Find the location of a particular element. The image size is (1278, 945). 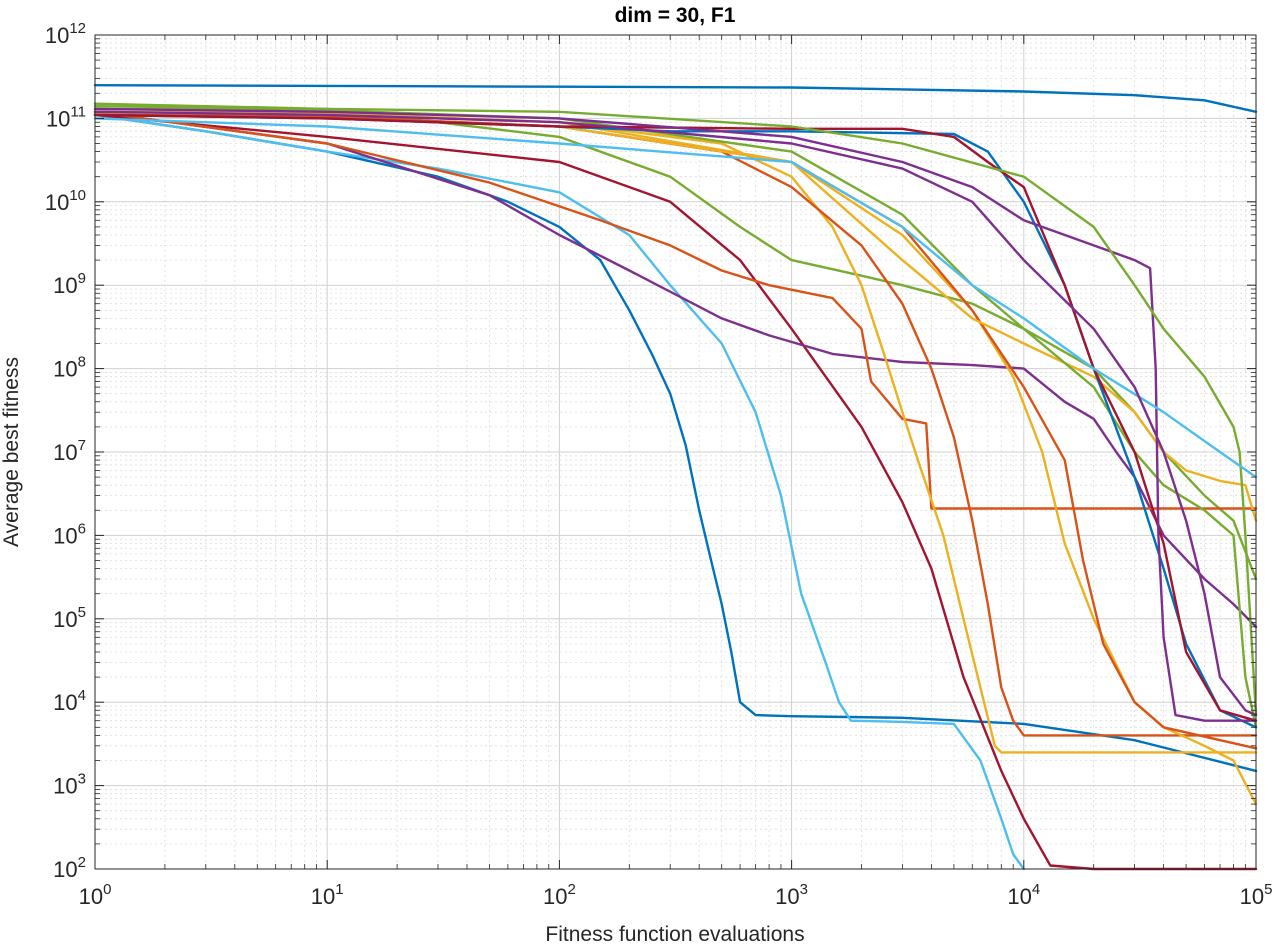

y-tick-exponent: 5 is located at coordinates (82, 612).